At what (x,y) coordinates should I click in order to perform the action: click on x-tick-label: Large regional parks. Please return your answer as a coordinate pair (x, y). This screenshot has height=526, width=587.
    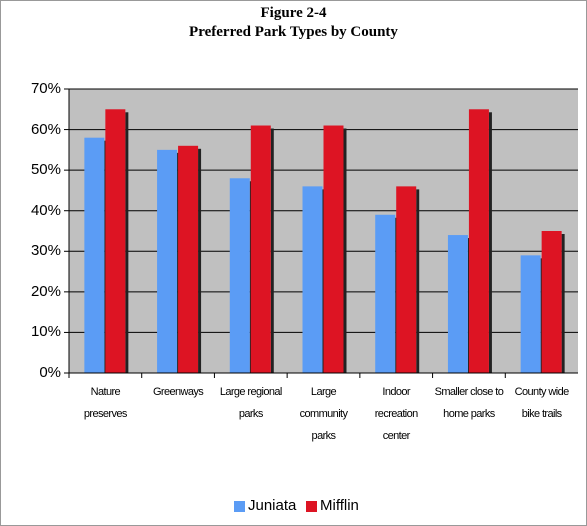
    Looking at the image, I should click on (251, 403).